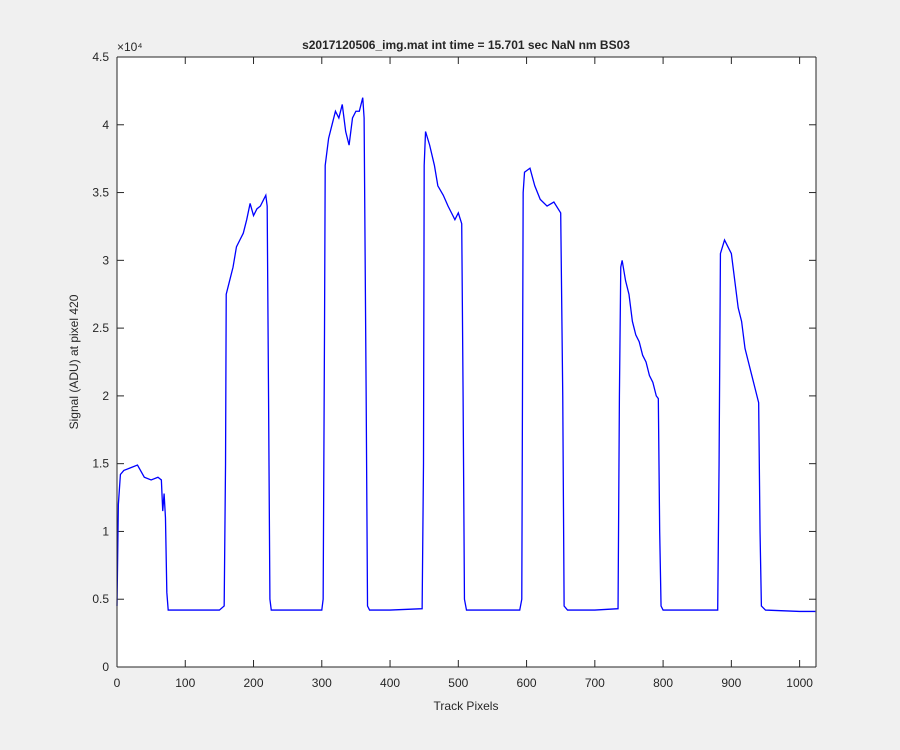 The height and width of the screenshot is (750, 900). I want to click on x-tick-label: 100, so click(185, 683).